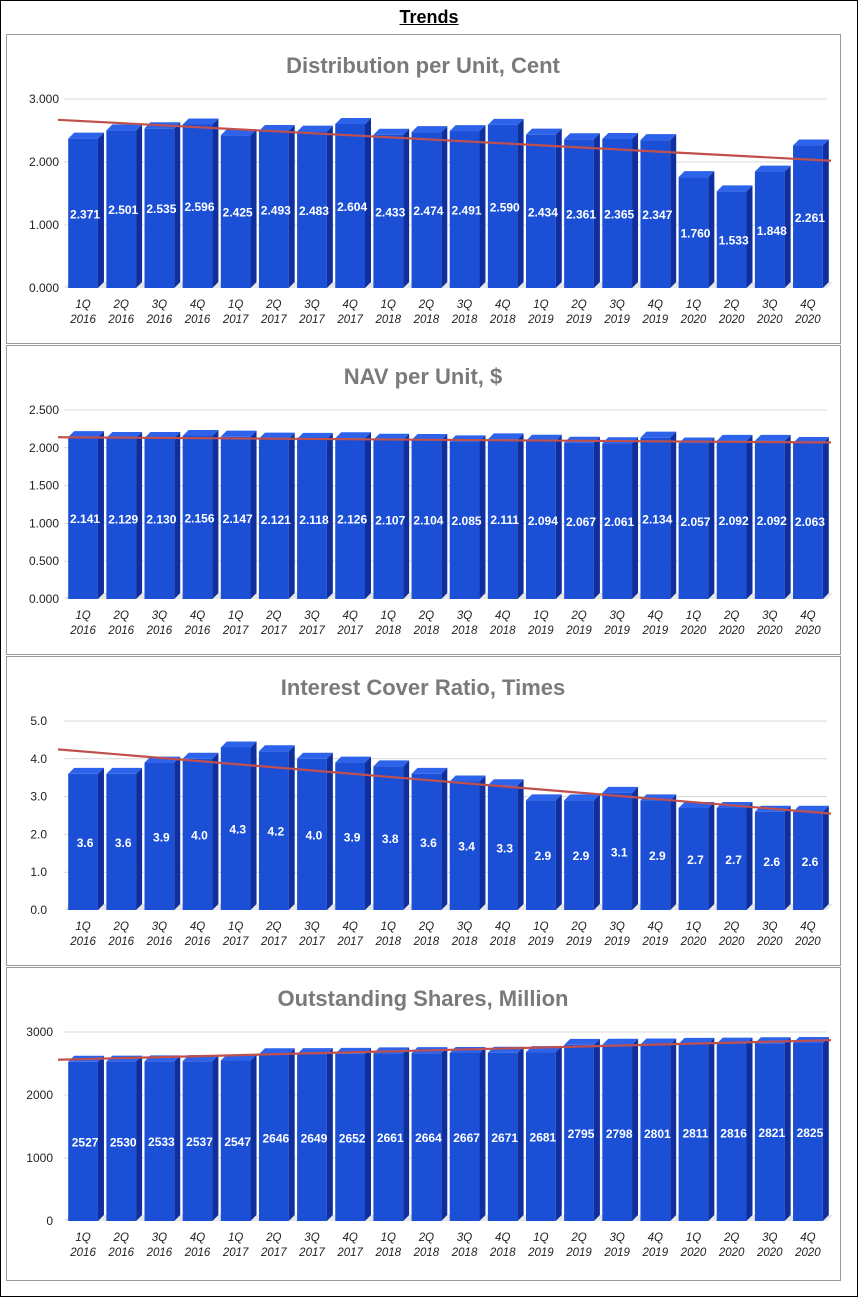 The image size is (858, 1297). Describe the element at coordinates (39, 1095) in the screenshot. I see `shares-y-tick-label: 2000` at that location.